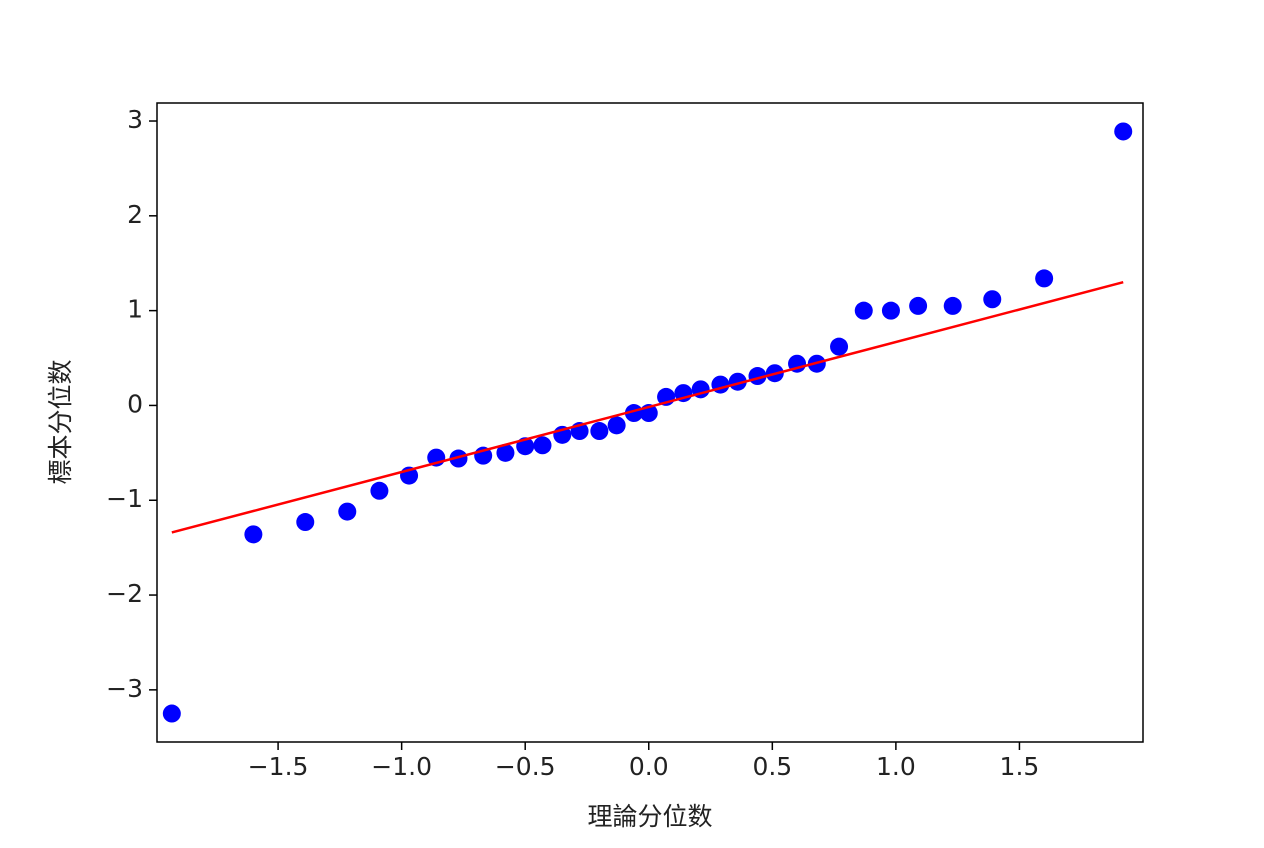 The height and width of the screenshot is (848, 1264). What do you see at coordinates (525, 766) in the screenshot?
I see `x-tick-label: −0.5` at bounding box center [525, 766].